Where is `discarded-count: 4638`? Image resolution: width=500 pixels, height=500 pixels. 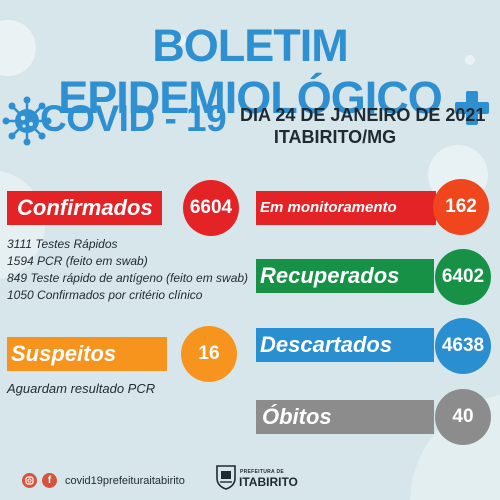
discarded-count: 4638 is located at coordinates (463, 346).